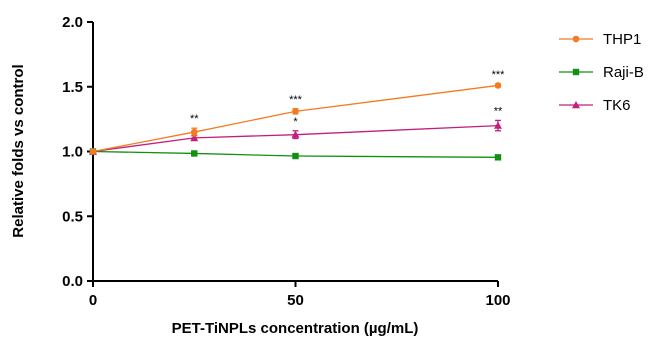 The image size is (657, 338). What do you see at coordinates (72, 281) in the screenshot?
I see `y-tick-label: 0.0` at bounding box center [72, 281].